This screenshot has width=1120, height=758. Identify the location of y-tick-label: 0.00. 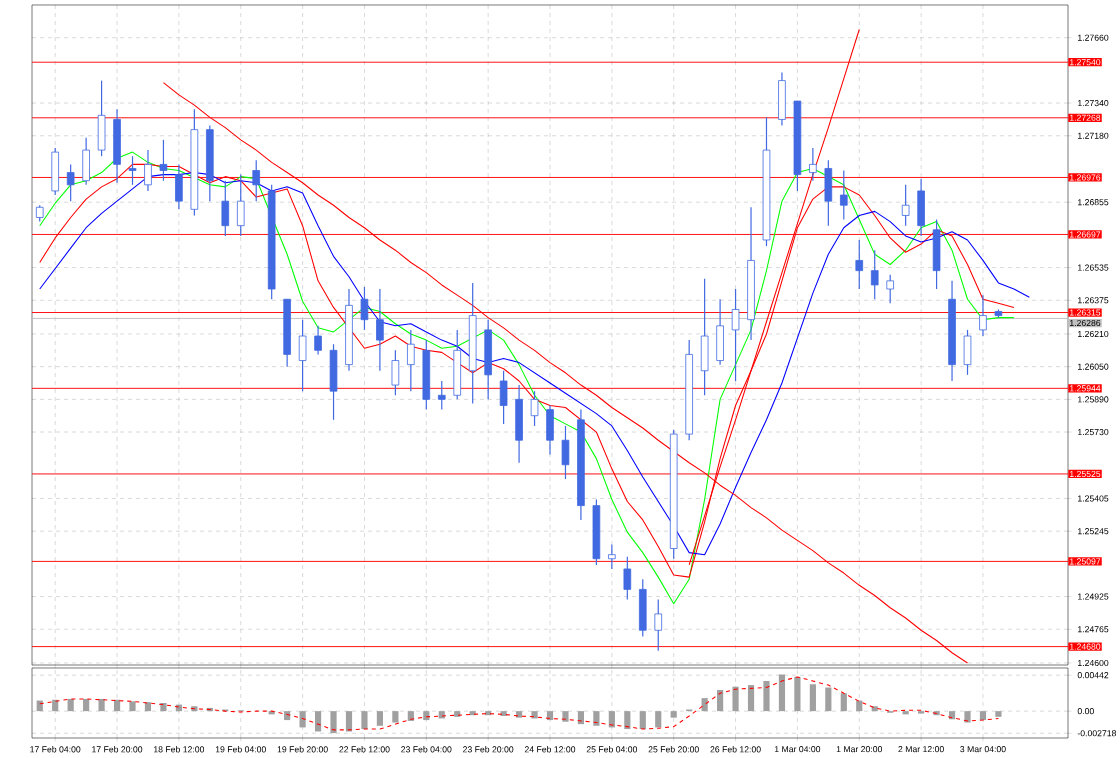
(1085, 711).